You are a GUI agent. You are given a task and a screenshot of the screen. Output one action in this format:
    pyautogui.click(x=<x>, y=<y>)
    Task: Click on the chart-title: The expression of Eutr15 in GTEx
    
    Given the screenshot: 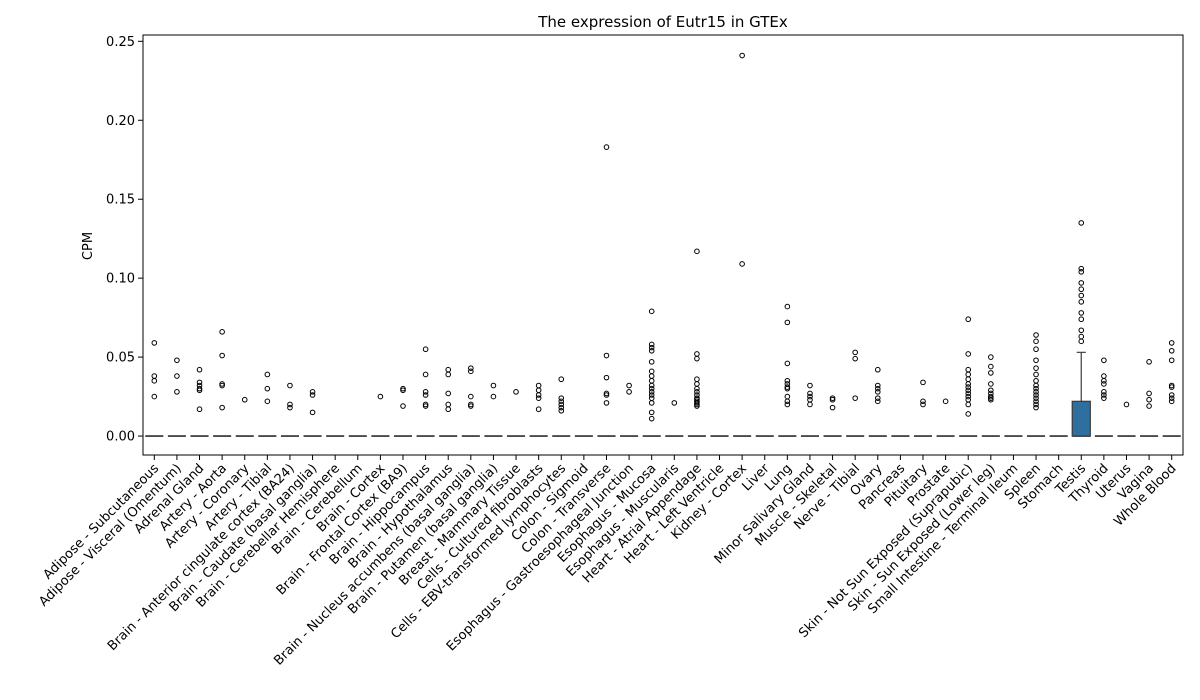 What is the action you would take?
    pyautogui.click(x=662, y=22)
    